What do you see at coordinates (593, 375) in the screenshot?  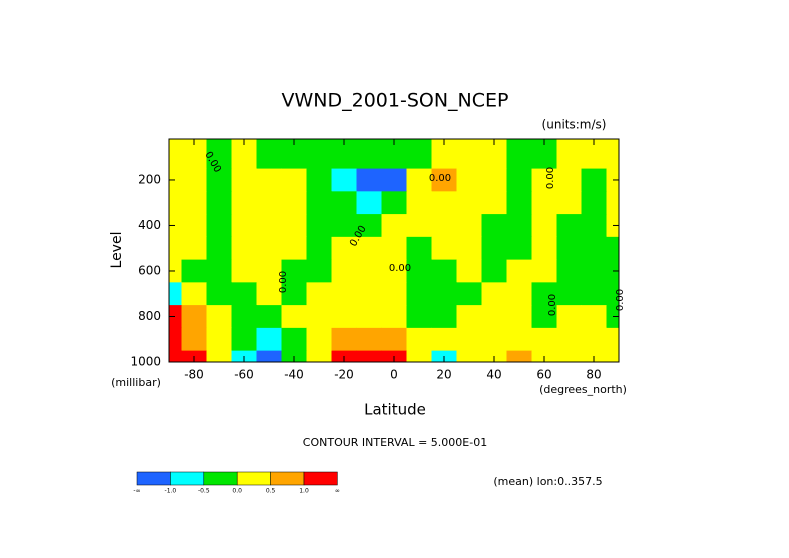 I see `x-tick-label: 80` at bounding box center [593, 375].